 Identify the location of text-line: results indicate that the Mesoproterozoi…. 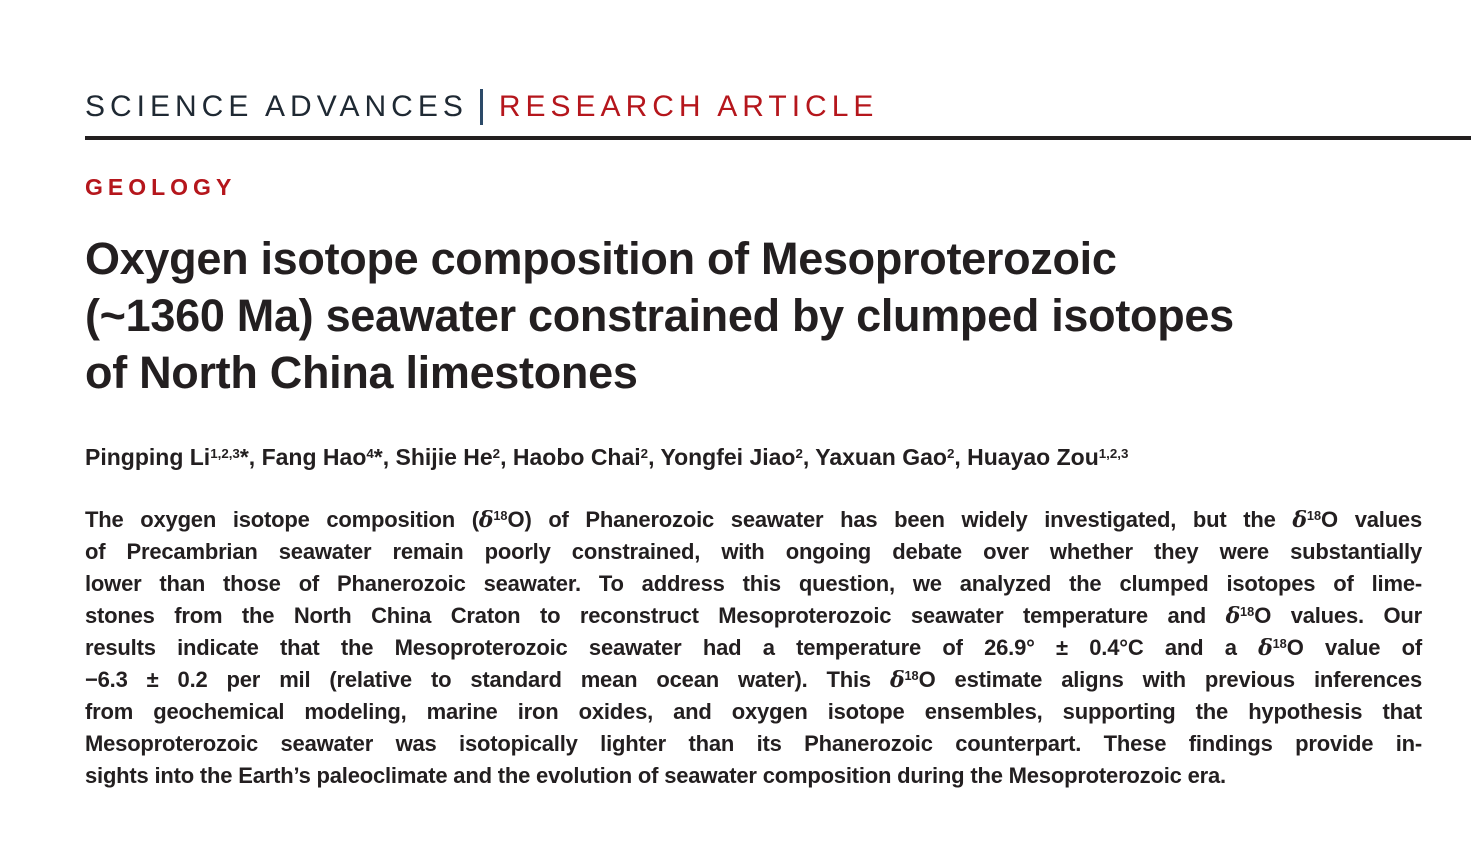
(753, 648).